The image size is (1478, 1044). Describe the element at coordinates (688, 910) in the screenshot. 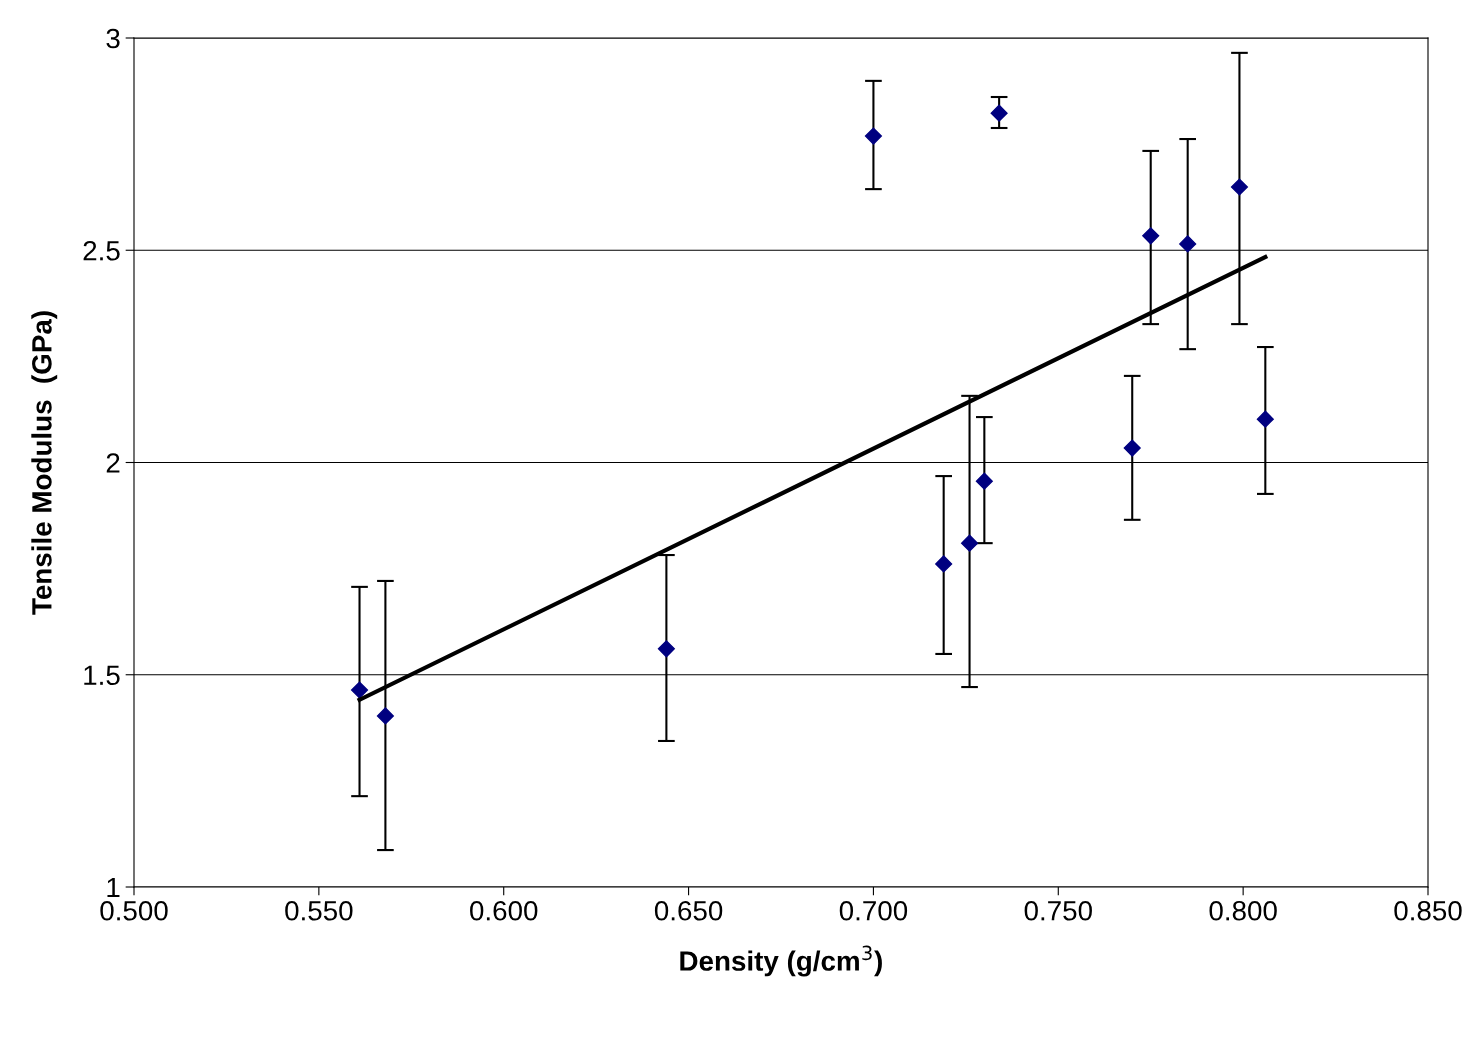

I see `x-tick-label: 0.650` at that location.